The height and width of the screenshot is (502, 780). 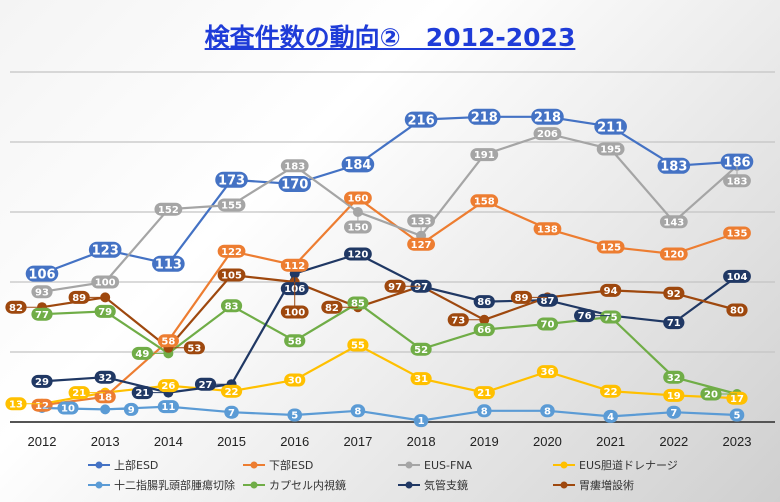 I want to click on data-label: 170, so click(x=294, y=185).